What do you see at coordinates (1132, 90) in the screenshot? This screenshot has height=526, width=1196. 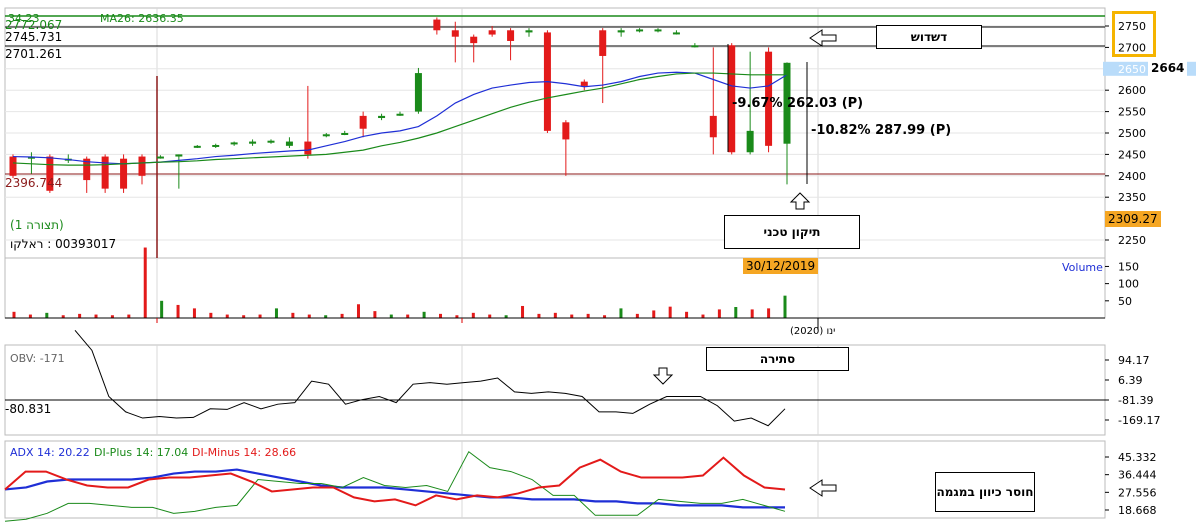 I see `price-ytick-label: 2600` at bounding box center [1132, 90].